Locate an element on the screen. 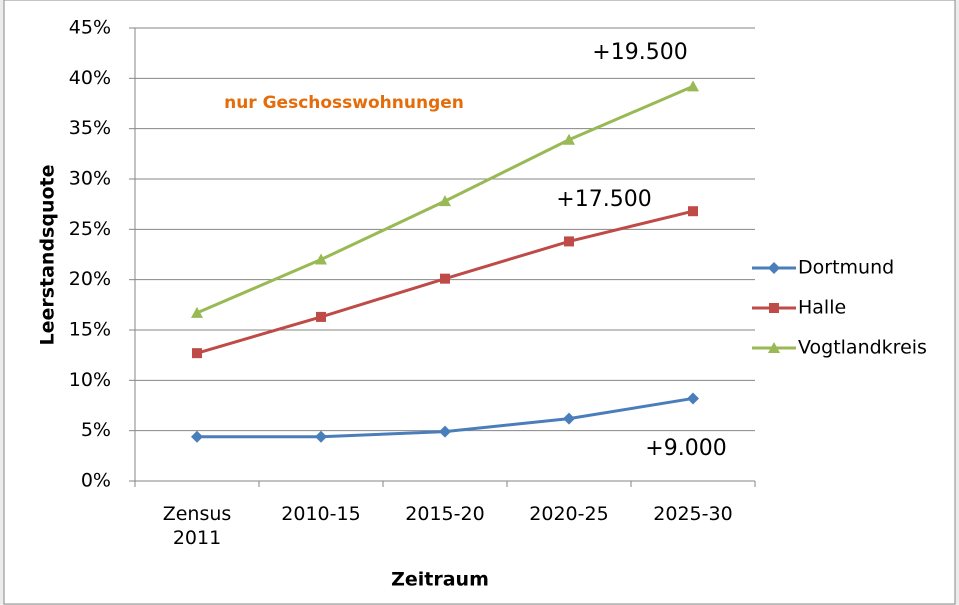 The width and height of the screenshot is (959, 605). annotation: nur Geschosswohnungen is located at coordinates (344, 103).